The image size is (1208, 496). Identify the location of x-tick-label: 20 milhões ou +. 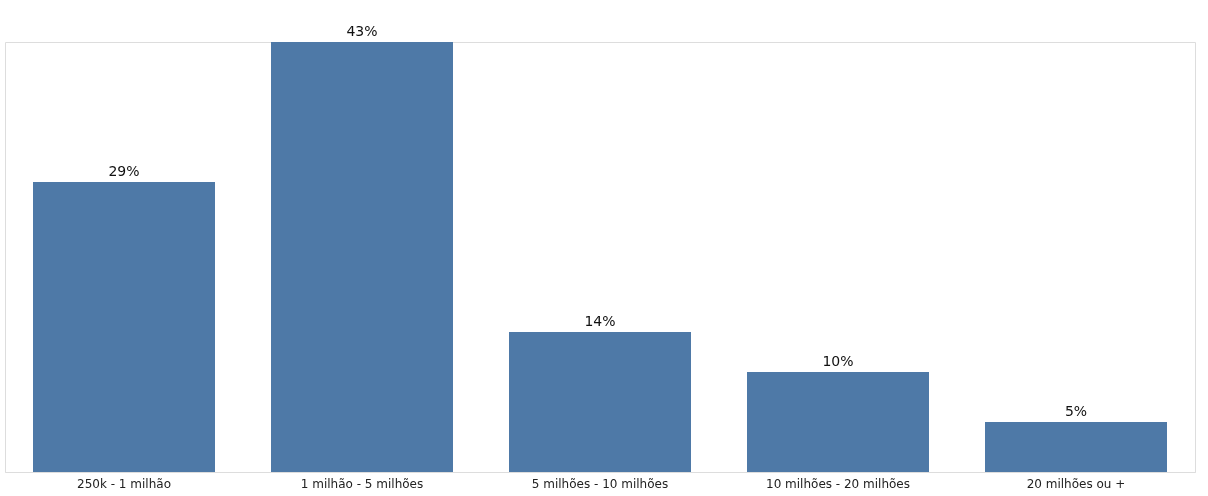
(1076, 483).